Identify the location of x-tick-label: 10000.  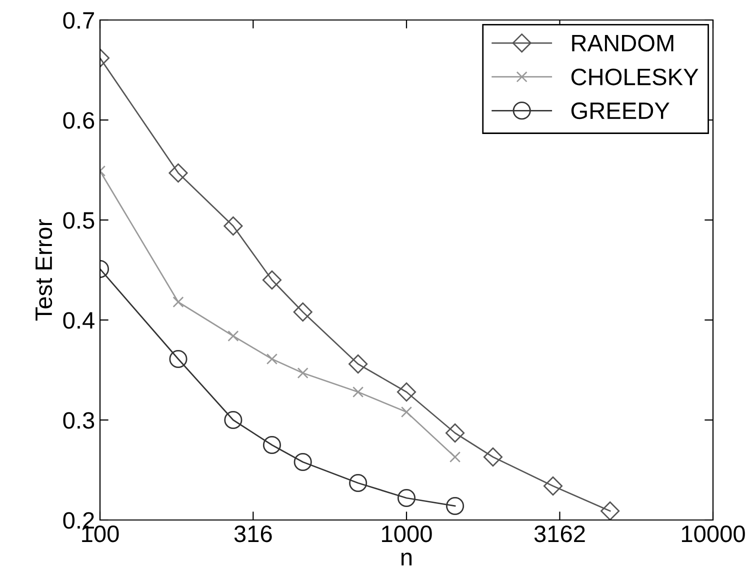
(713, 533).